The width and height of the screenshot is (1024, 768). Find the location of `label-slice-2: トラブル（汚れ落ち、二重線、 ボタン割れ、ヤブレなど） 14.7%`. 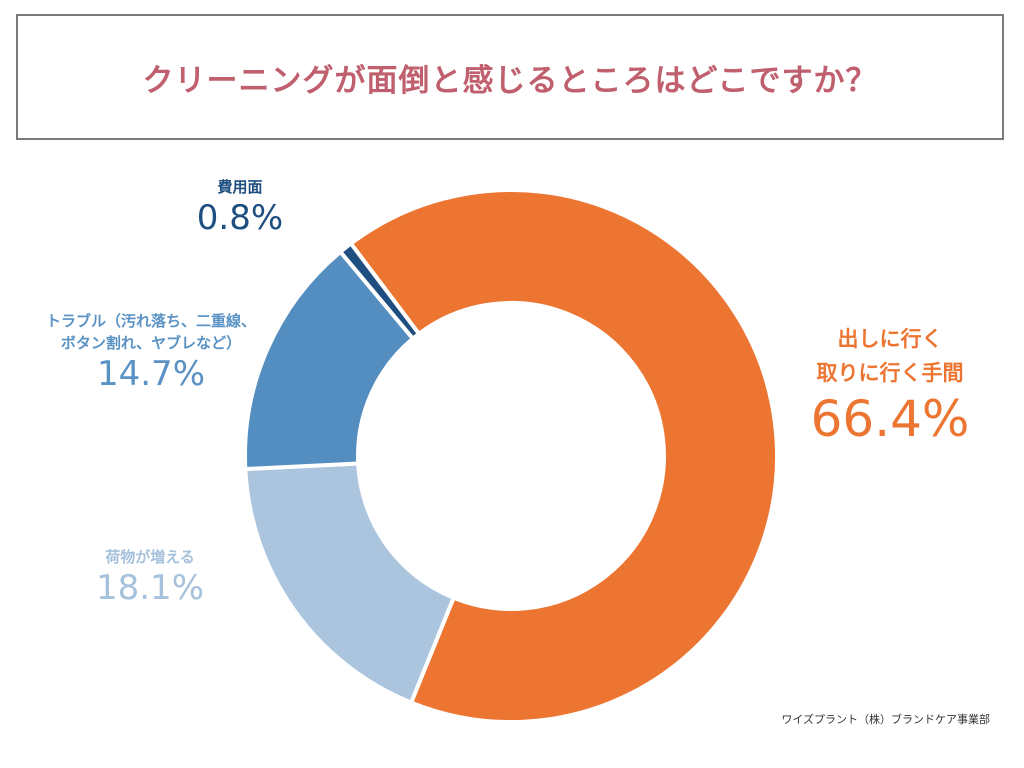

label-slice-2: トラブル（汚れ落ち、二重線、 ボタン割れ、ヤブレなど） 14.7% is located at coordinates (151, 352).